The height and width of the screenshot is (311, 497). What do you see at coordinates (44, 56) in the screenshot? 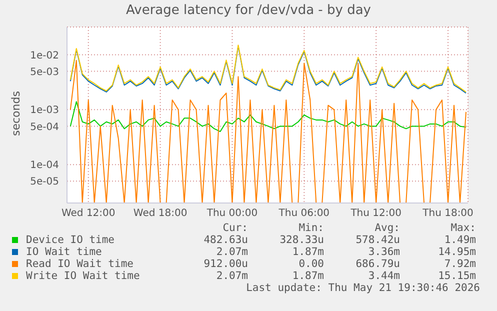
I see `y-tick-label: 1e-02` at bounding box center [44, 56].